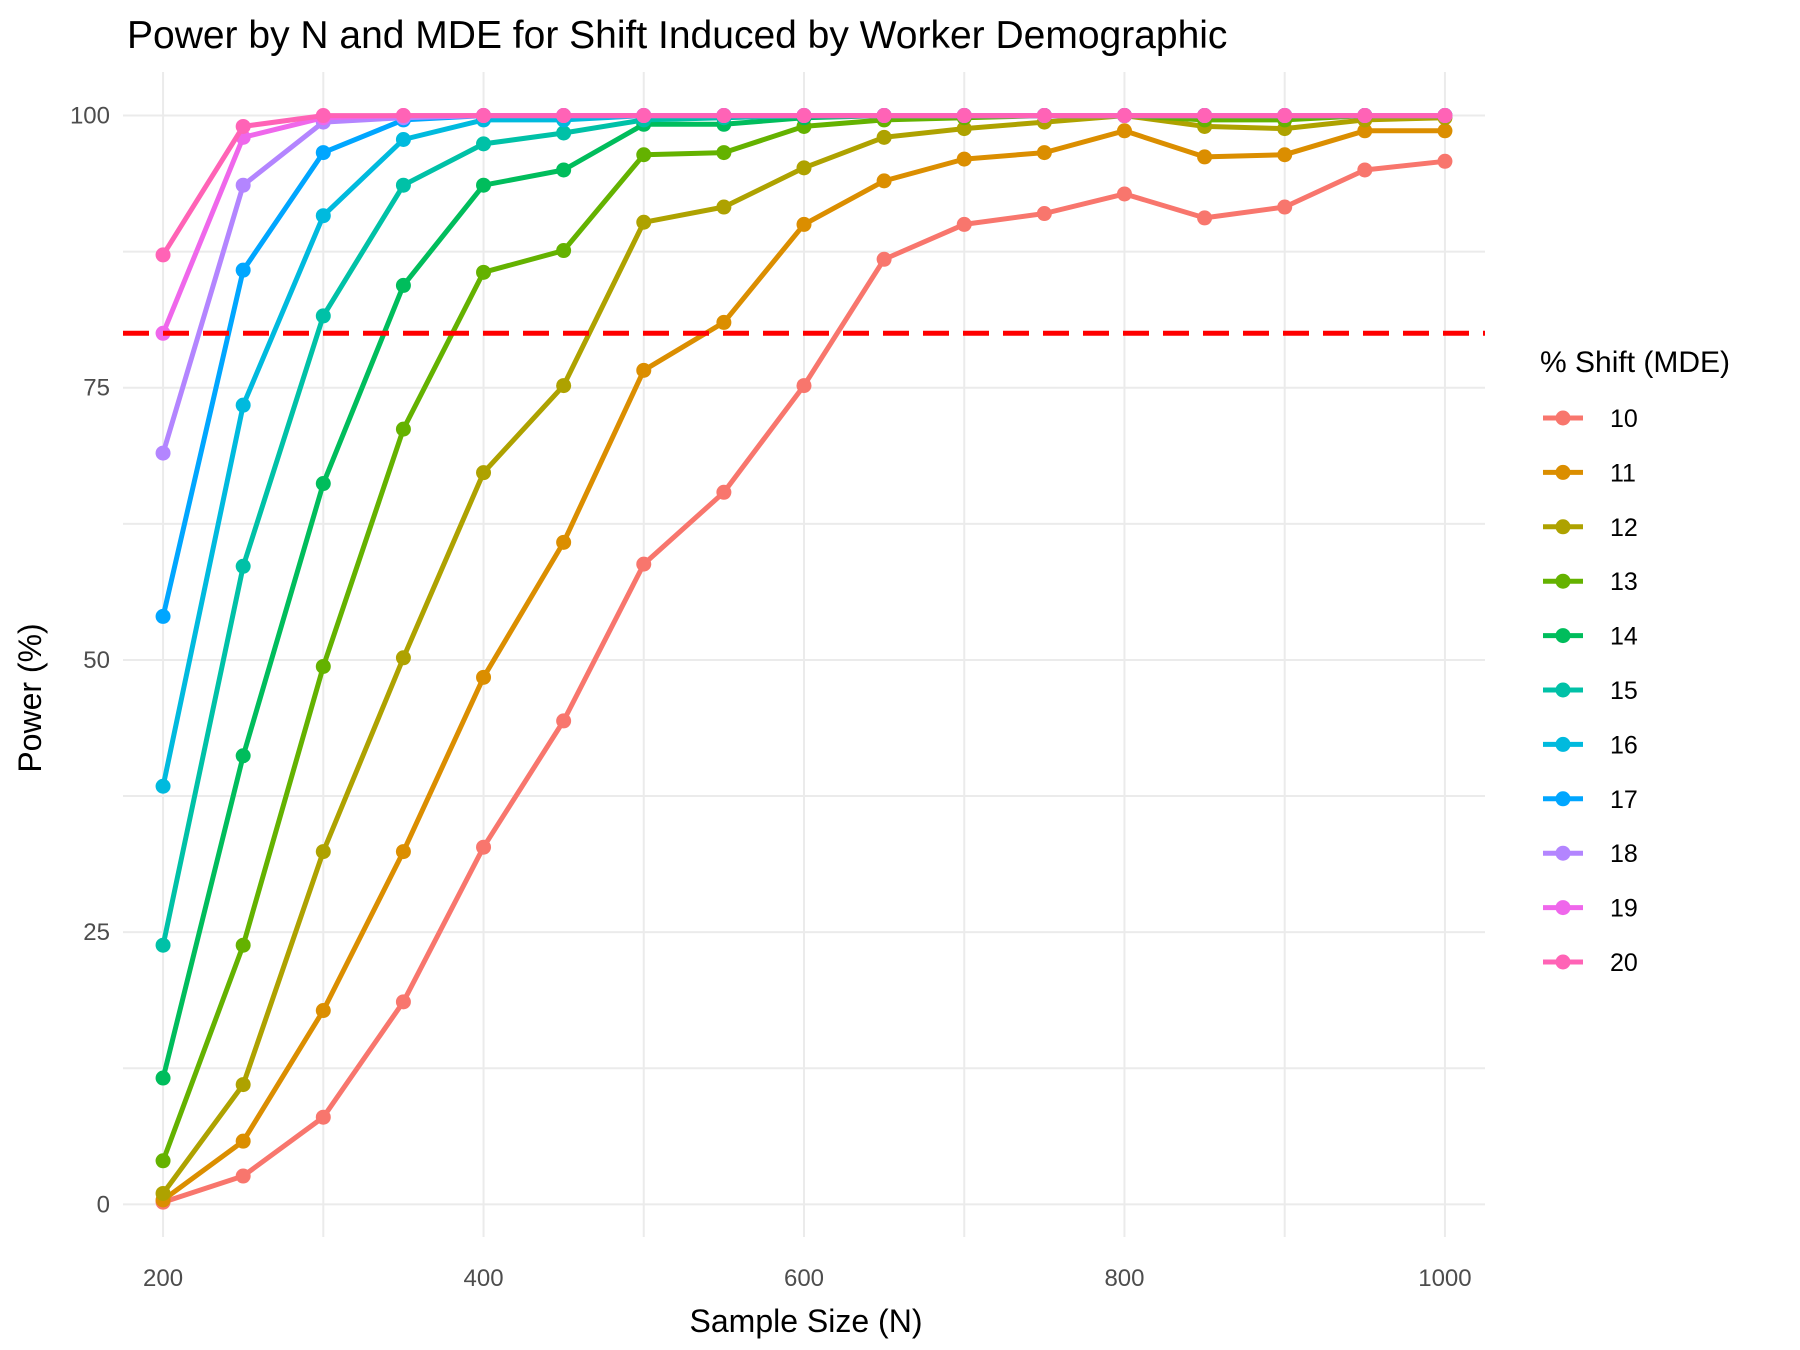 Image resolution: width=1800 pixels, height=1350 pixels. What do you see at coordinates (1624, 582) in the screenshot?
I see `legend-label: 13` at bounding box center [1624, 582].